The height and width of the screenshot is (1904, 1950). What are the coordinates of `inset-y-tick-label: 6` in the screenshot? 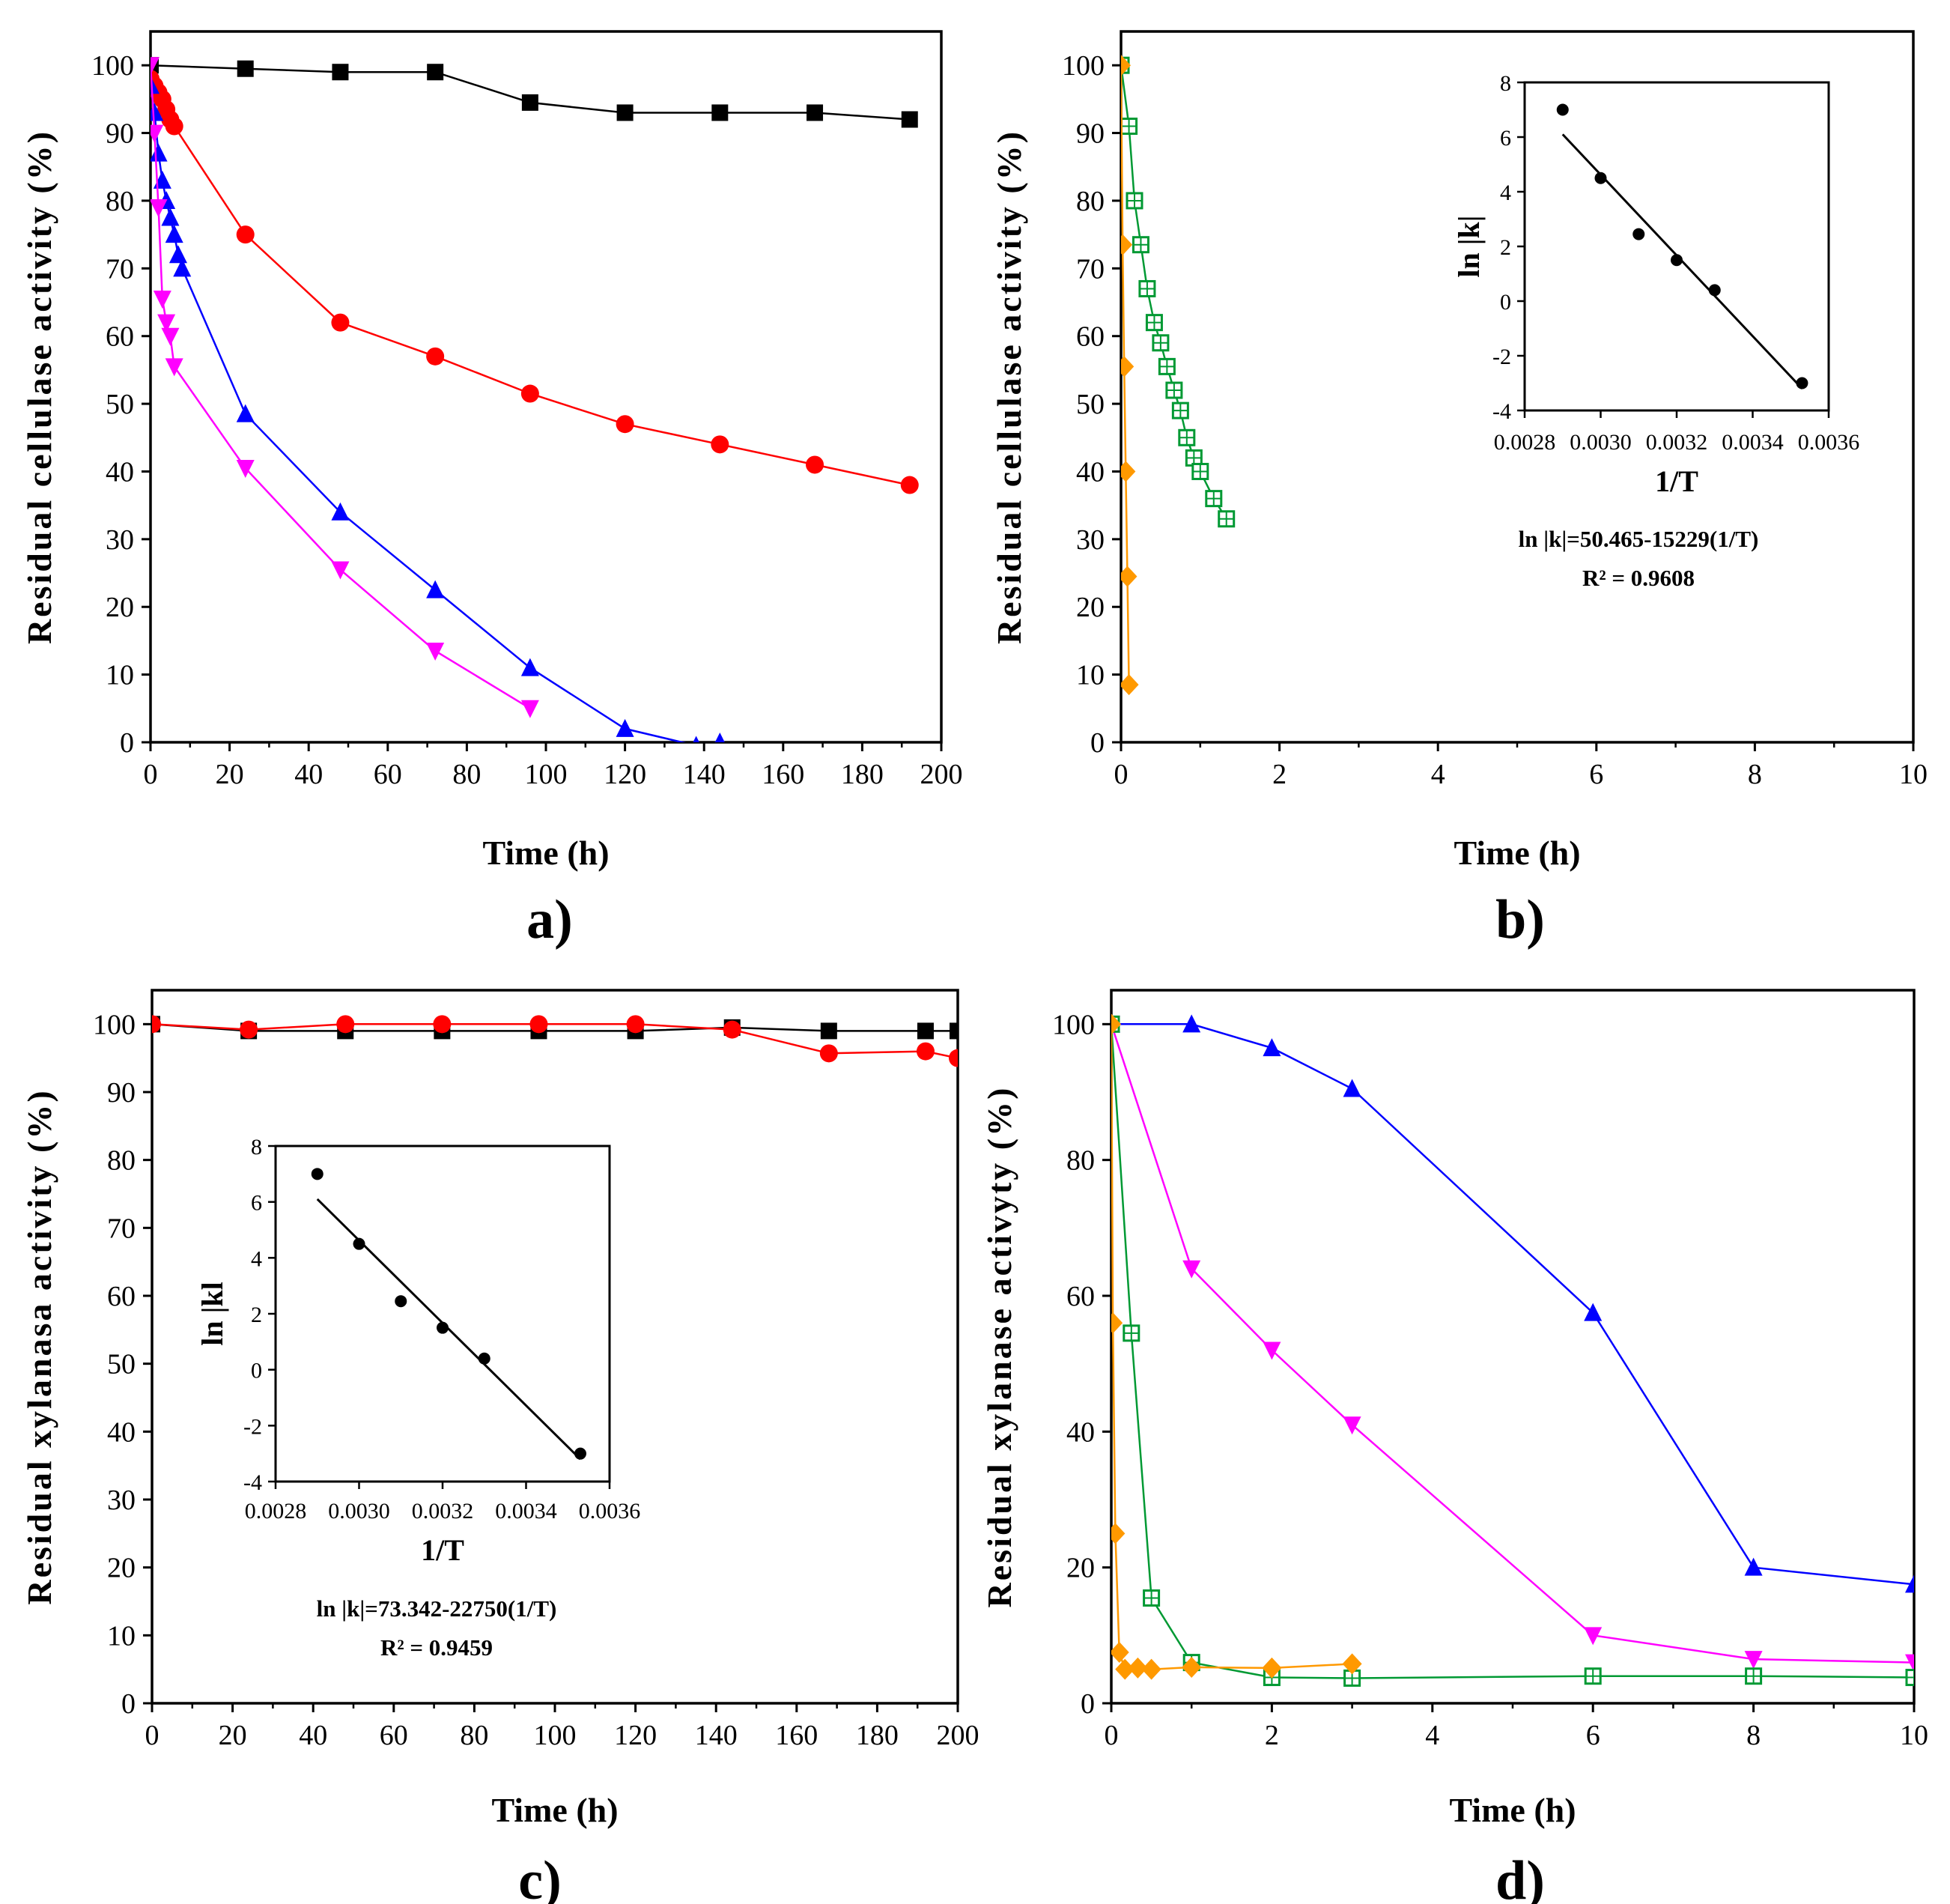 It's located at (257, 1203).